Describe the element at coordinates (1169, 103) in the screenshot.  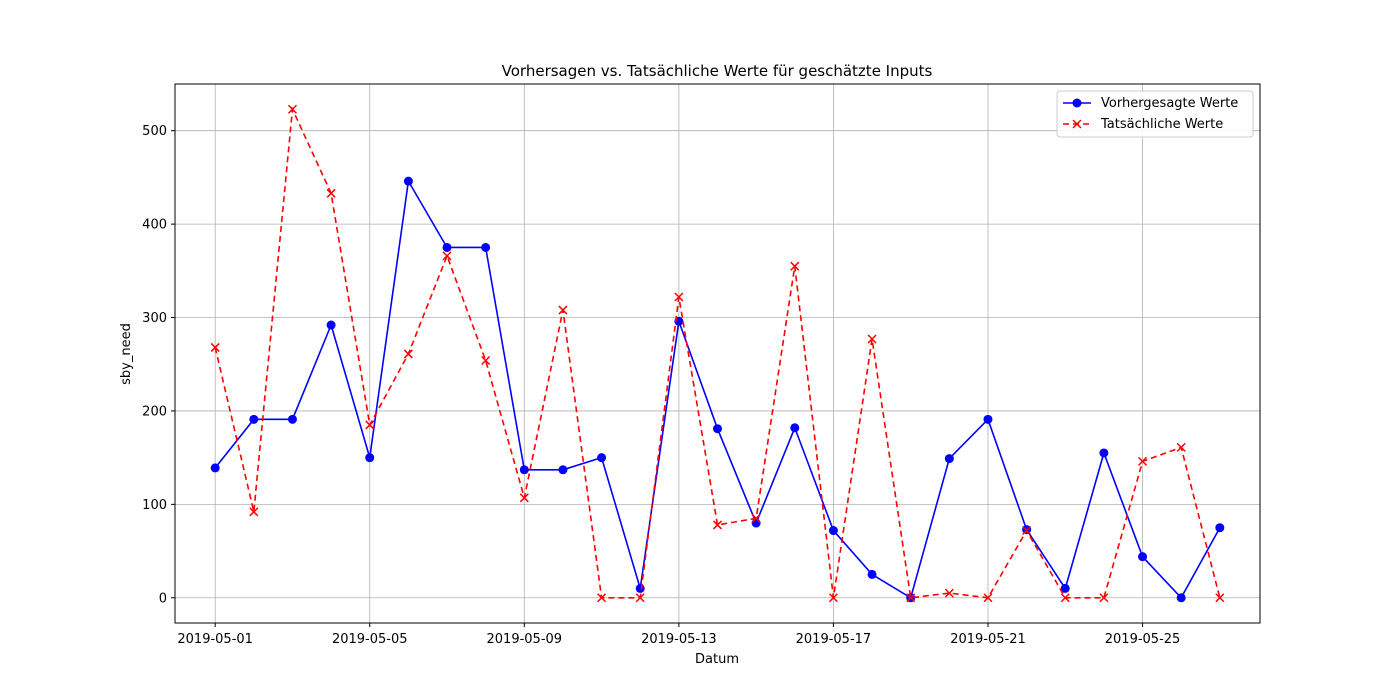
I see `legend-label-predicted: Vorhergesagte Werte` at that location.